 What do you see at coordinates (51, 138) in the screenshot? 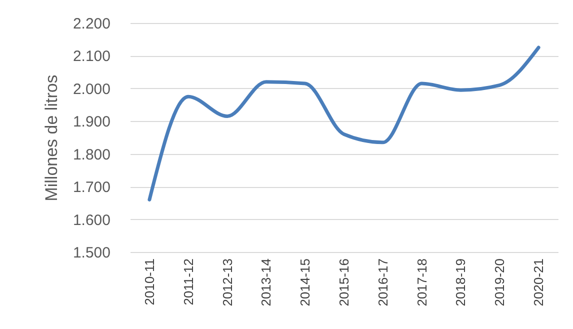
I see `y-axis-title: Millones de litros` at bounding box center [51, 138].